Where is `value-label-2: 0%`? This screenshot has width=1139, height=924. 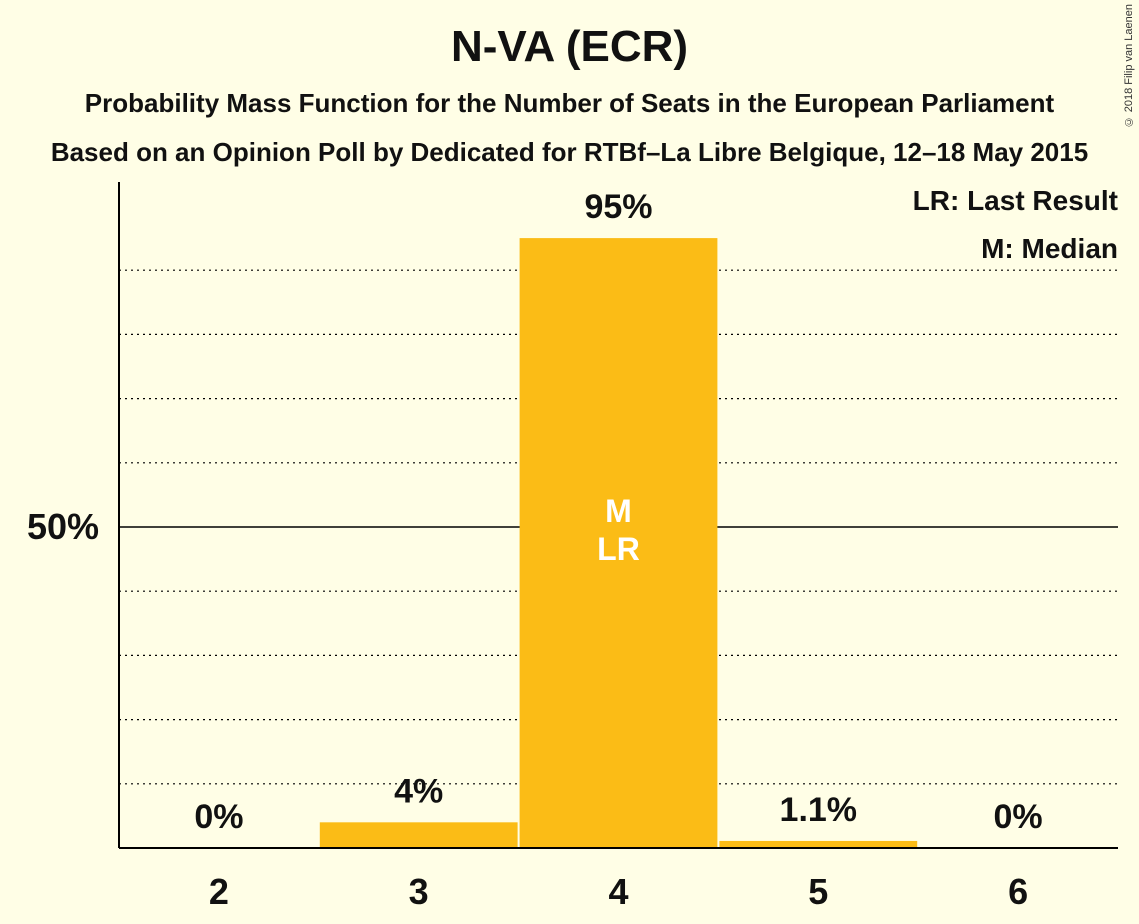
value-label-2: 0% is located at coordinates (218, 817).